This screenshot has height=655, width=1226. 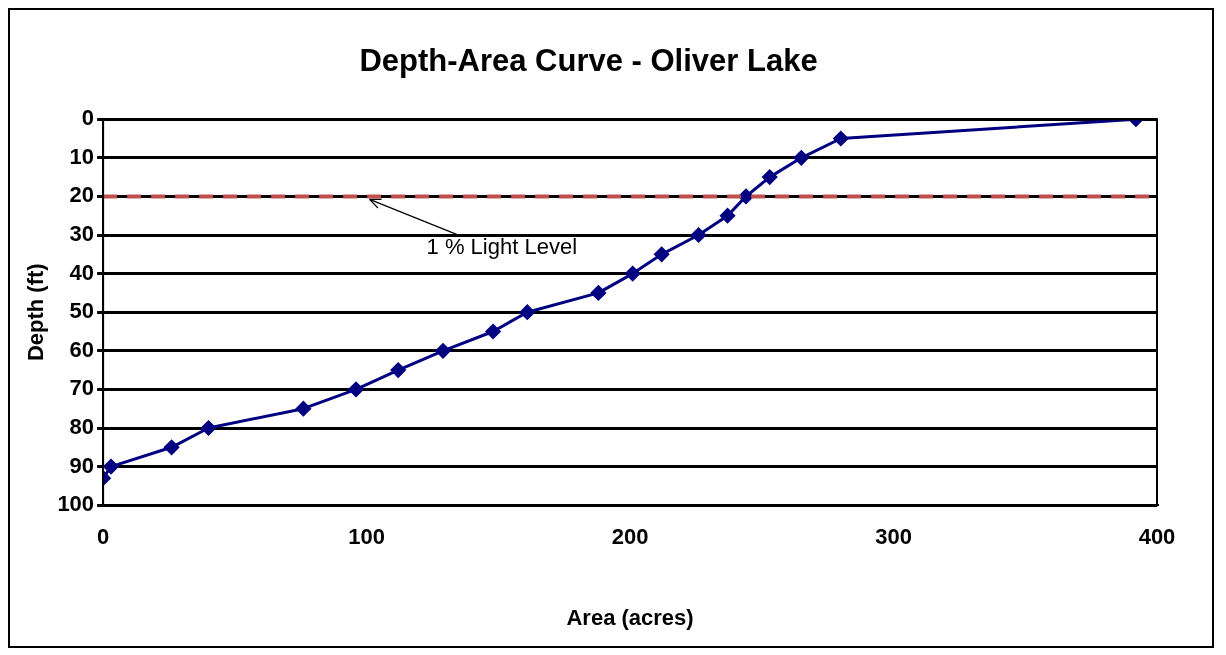 I want to click on y-tick-label: 30, so click(x=82, y=234).